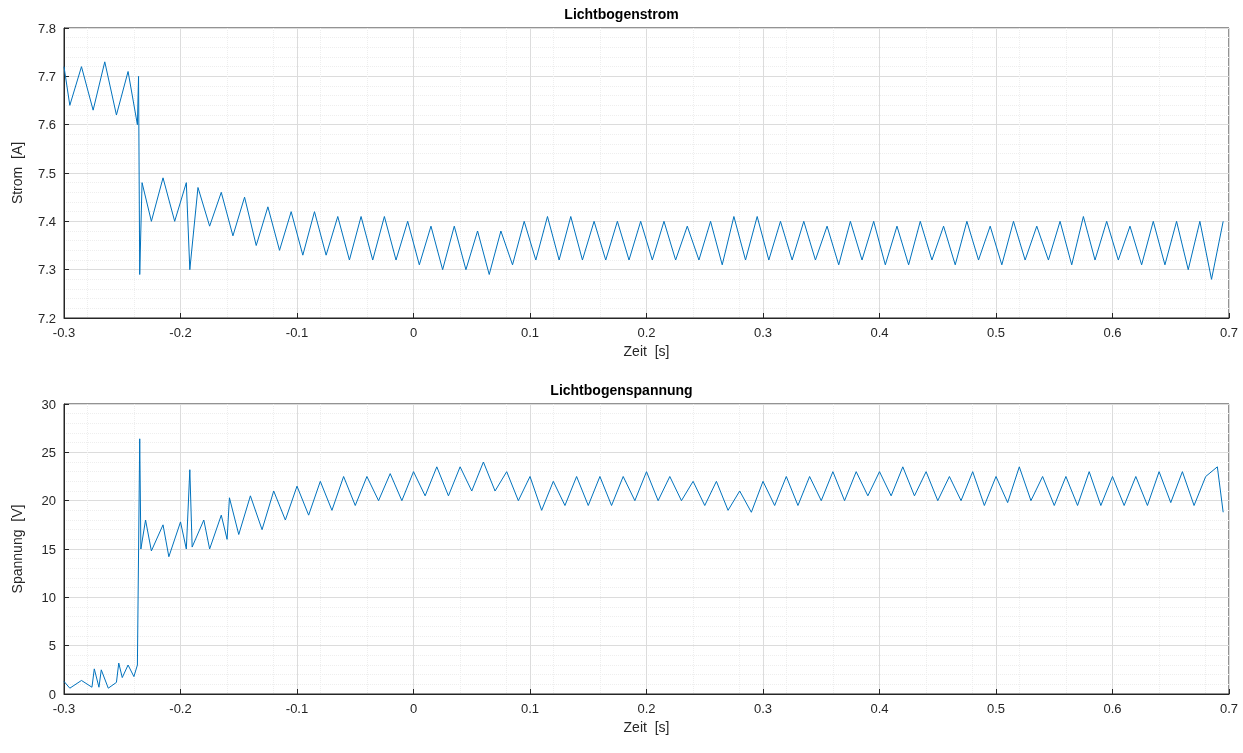 The height and width of the screenshot is (753, 1243). What do you see at coordinates (46, 28) in the screenshot?
I see `y-tick-label: 7.8` at bounding box center [46, 28].